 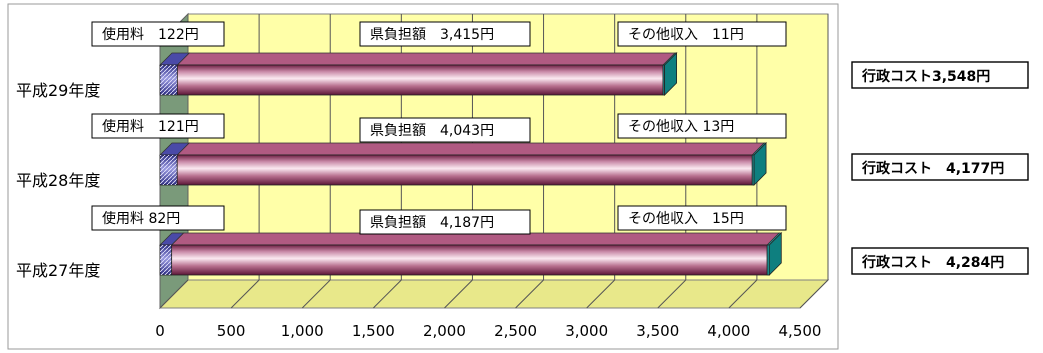 I want to click on segment-label: 県負担額 4,187円, so click(x=432, y=223).